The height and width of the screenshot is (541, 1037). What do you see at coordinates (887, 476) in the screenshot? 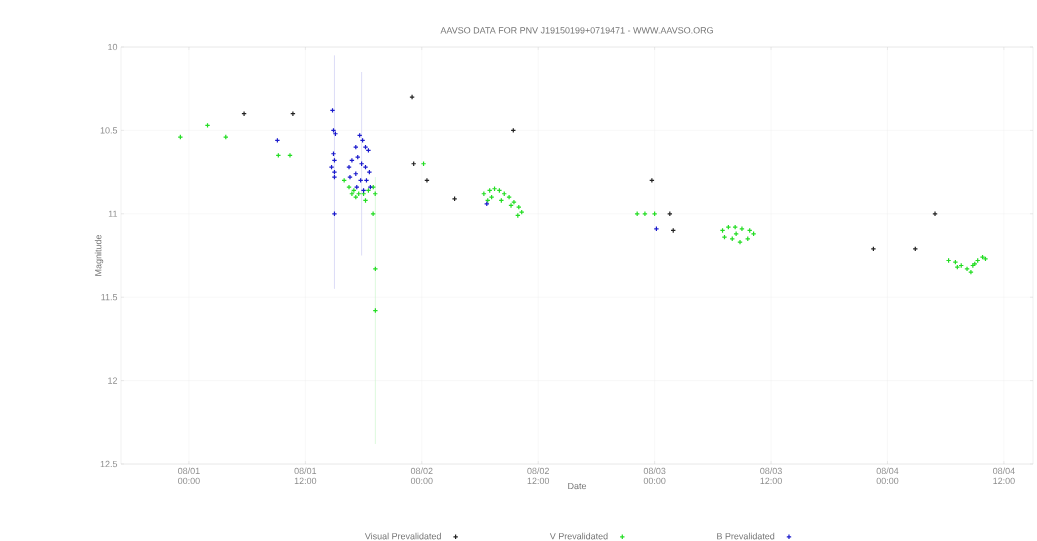
I see `x-tick-label: 08/04 00:00` at bounding box center [887, 476].